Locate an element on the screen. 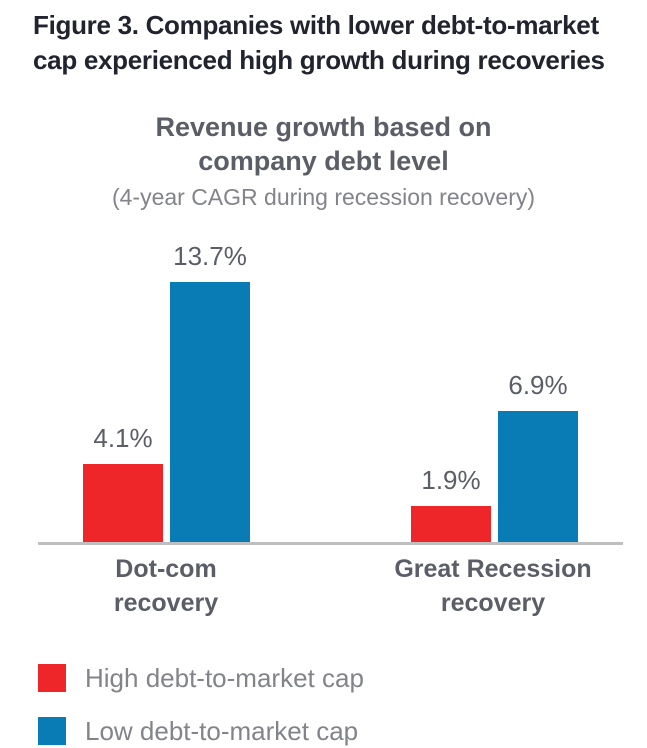 This screenshot has height=748, width=647. x-label-dot-com-recovery: Dot-com recovery is located at coordinates (166, 586).